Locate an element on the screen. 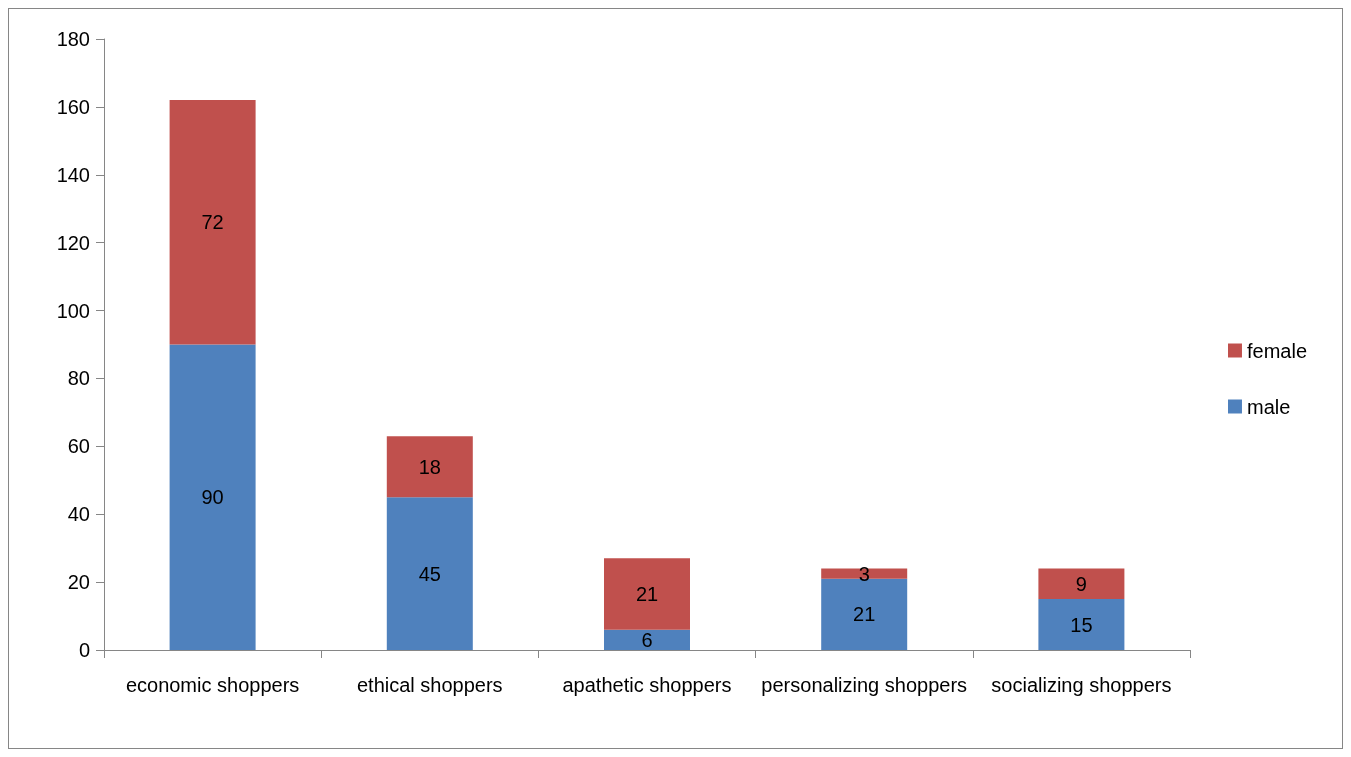 The width and height of the screenshot is (1351, 757). data-label: 18 is located at coordinates (429, 466).